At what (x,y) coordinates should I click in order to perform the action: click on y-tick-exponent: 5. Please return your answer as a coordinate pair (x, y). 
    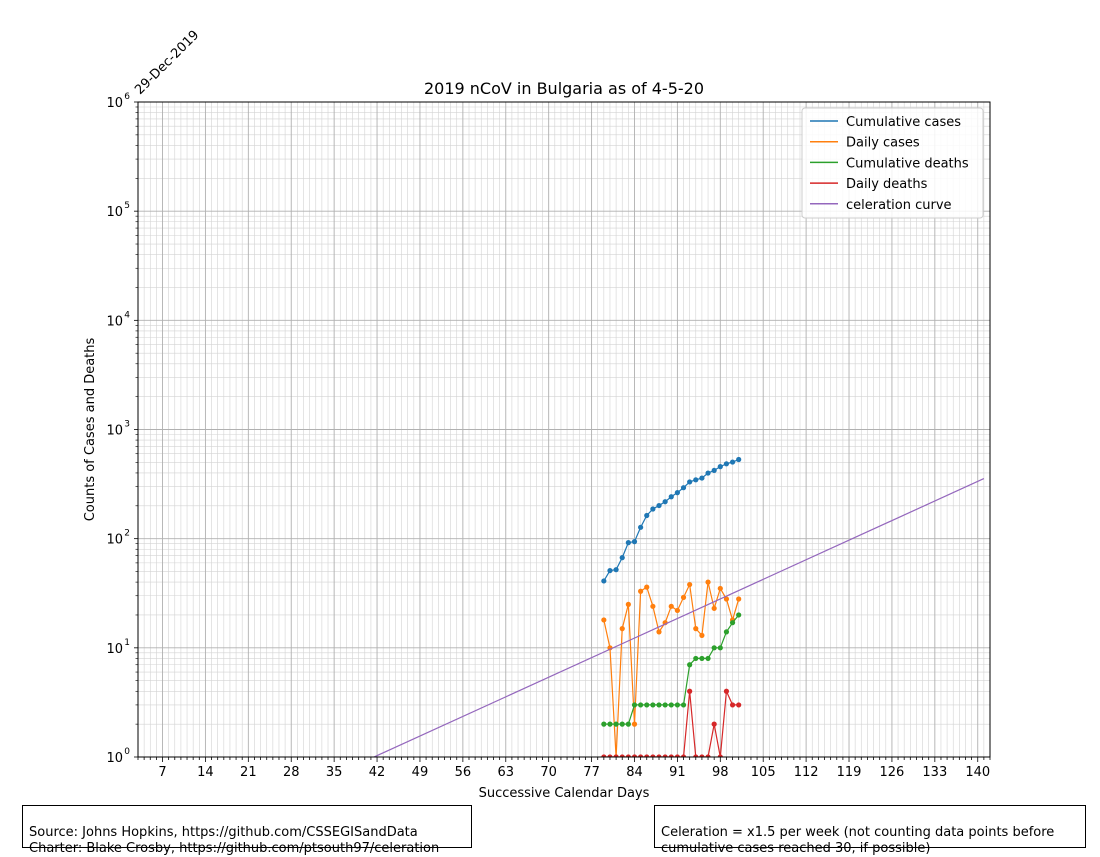
    Looking at the image, I should click on (127, 206).